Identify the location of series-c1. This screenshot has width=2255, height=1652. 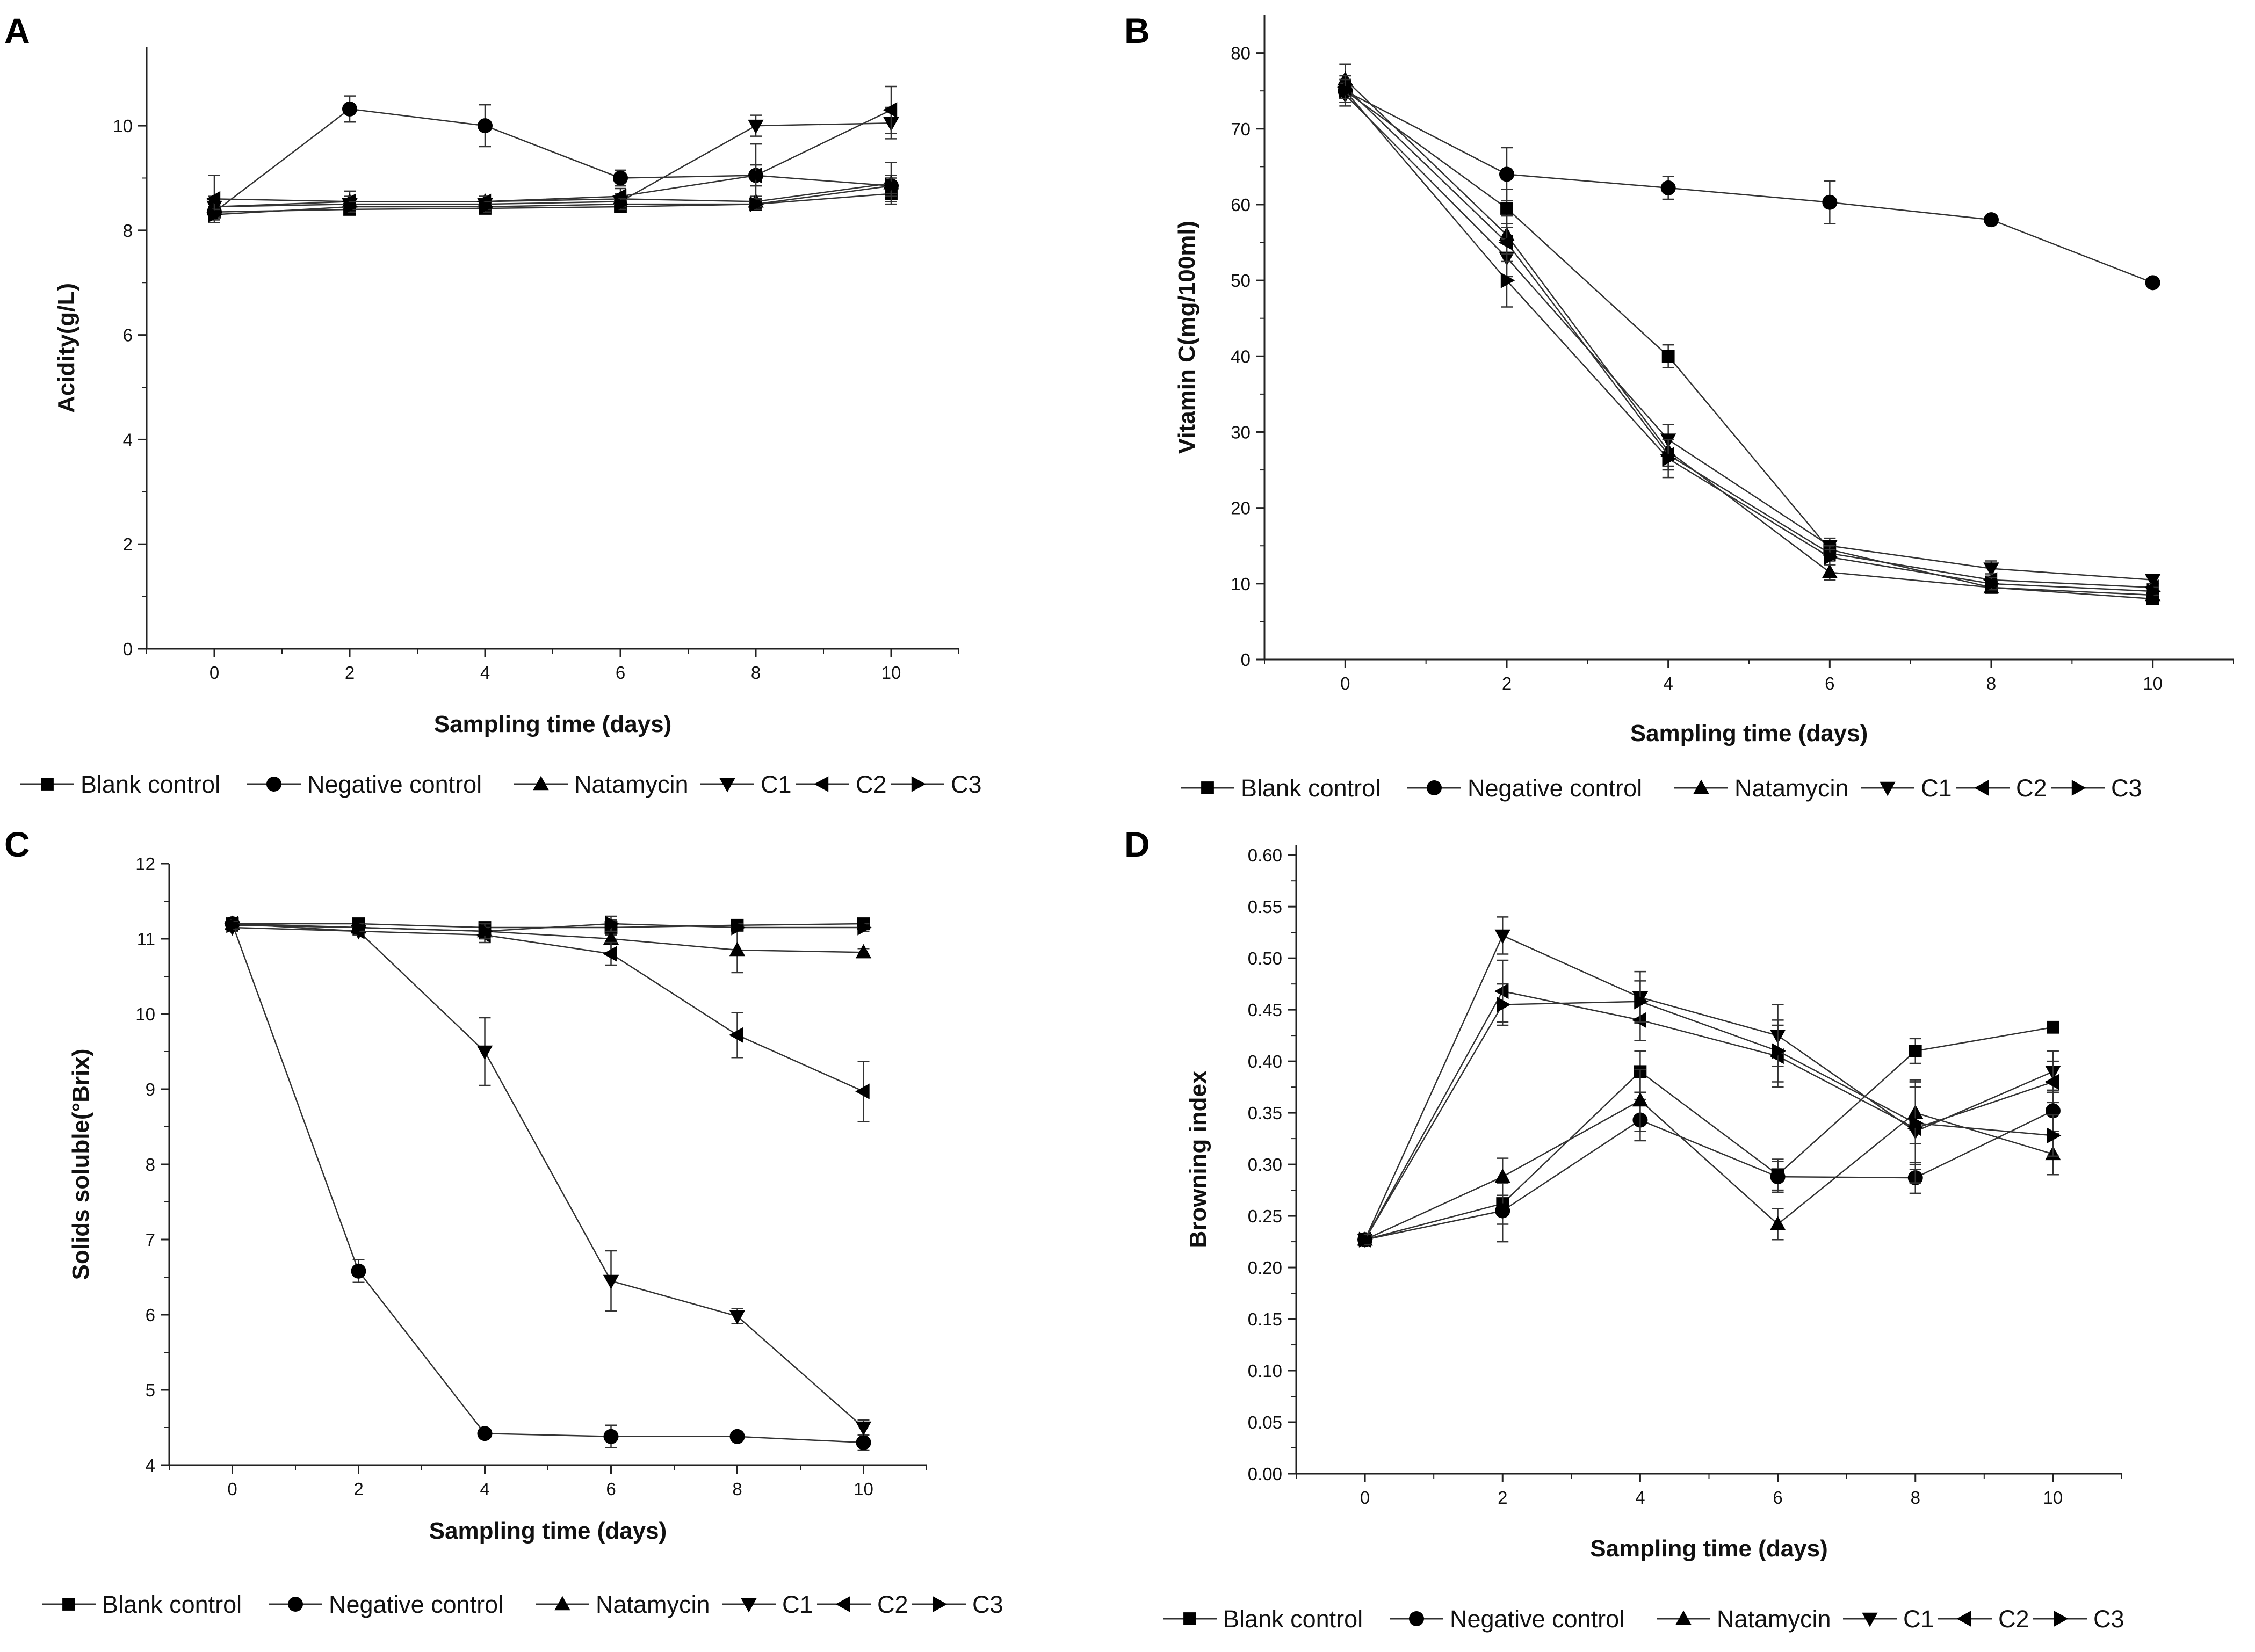
(1709, 1082).